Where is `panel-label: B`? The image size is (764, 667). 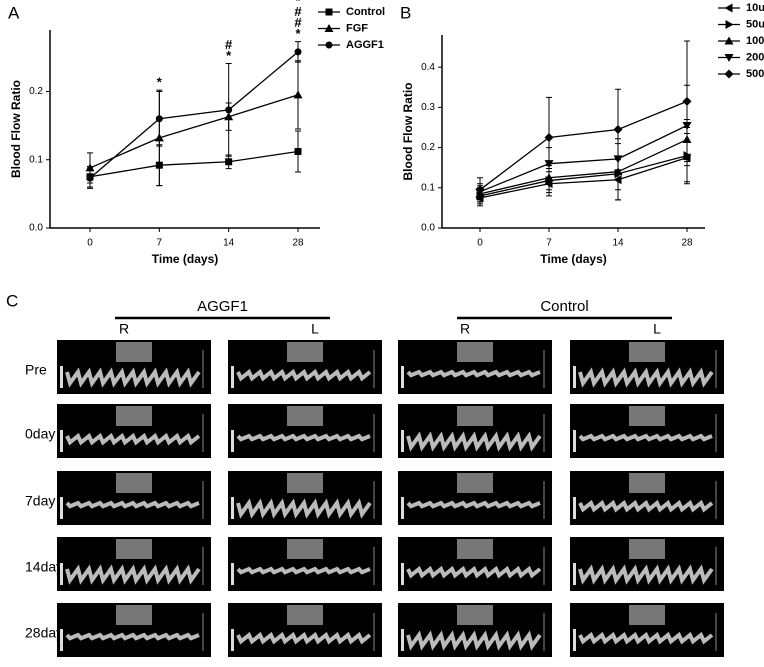 panel-label: B is located at coordinates (405, 12).